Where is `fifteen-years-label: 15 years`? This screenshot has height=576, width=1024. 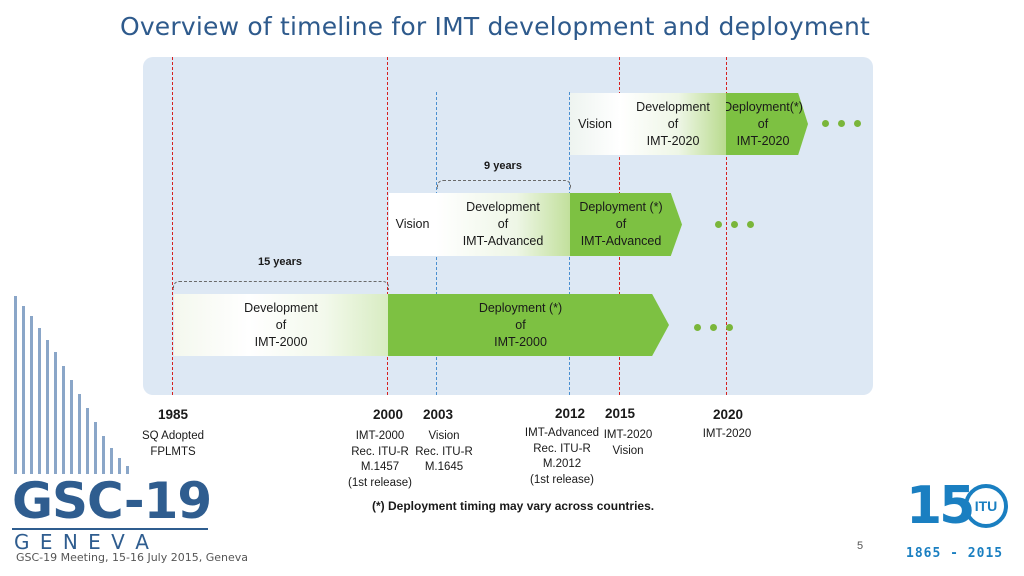
fifteen-years-label: 15 years is located at coordinates (280, 262).